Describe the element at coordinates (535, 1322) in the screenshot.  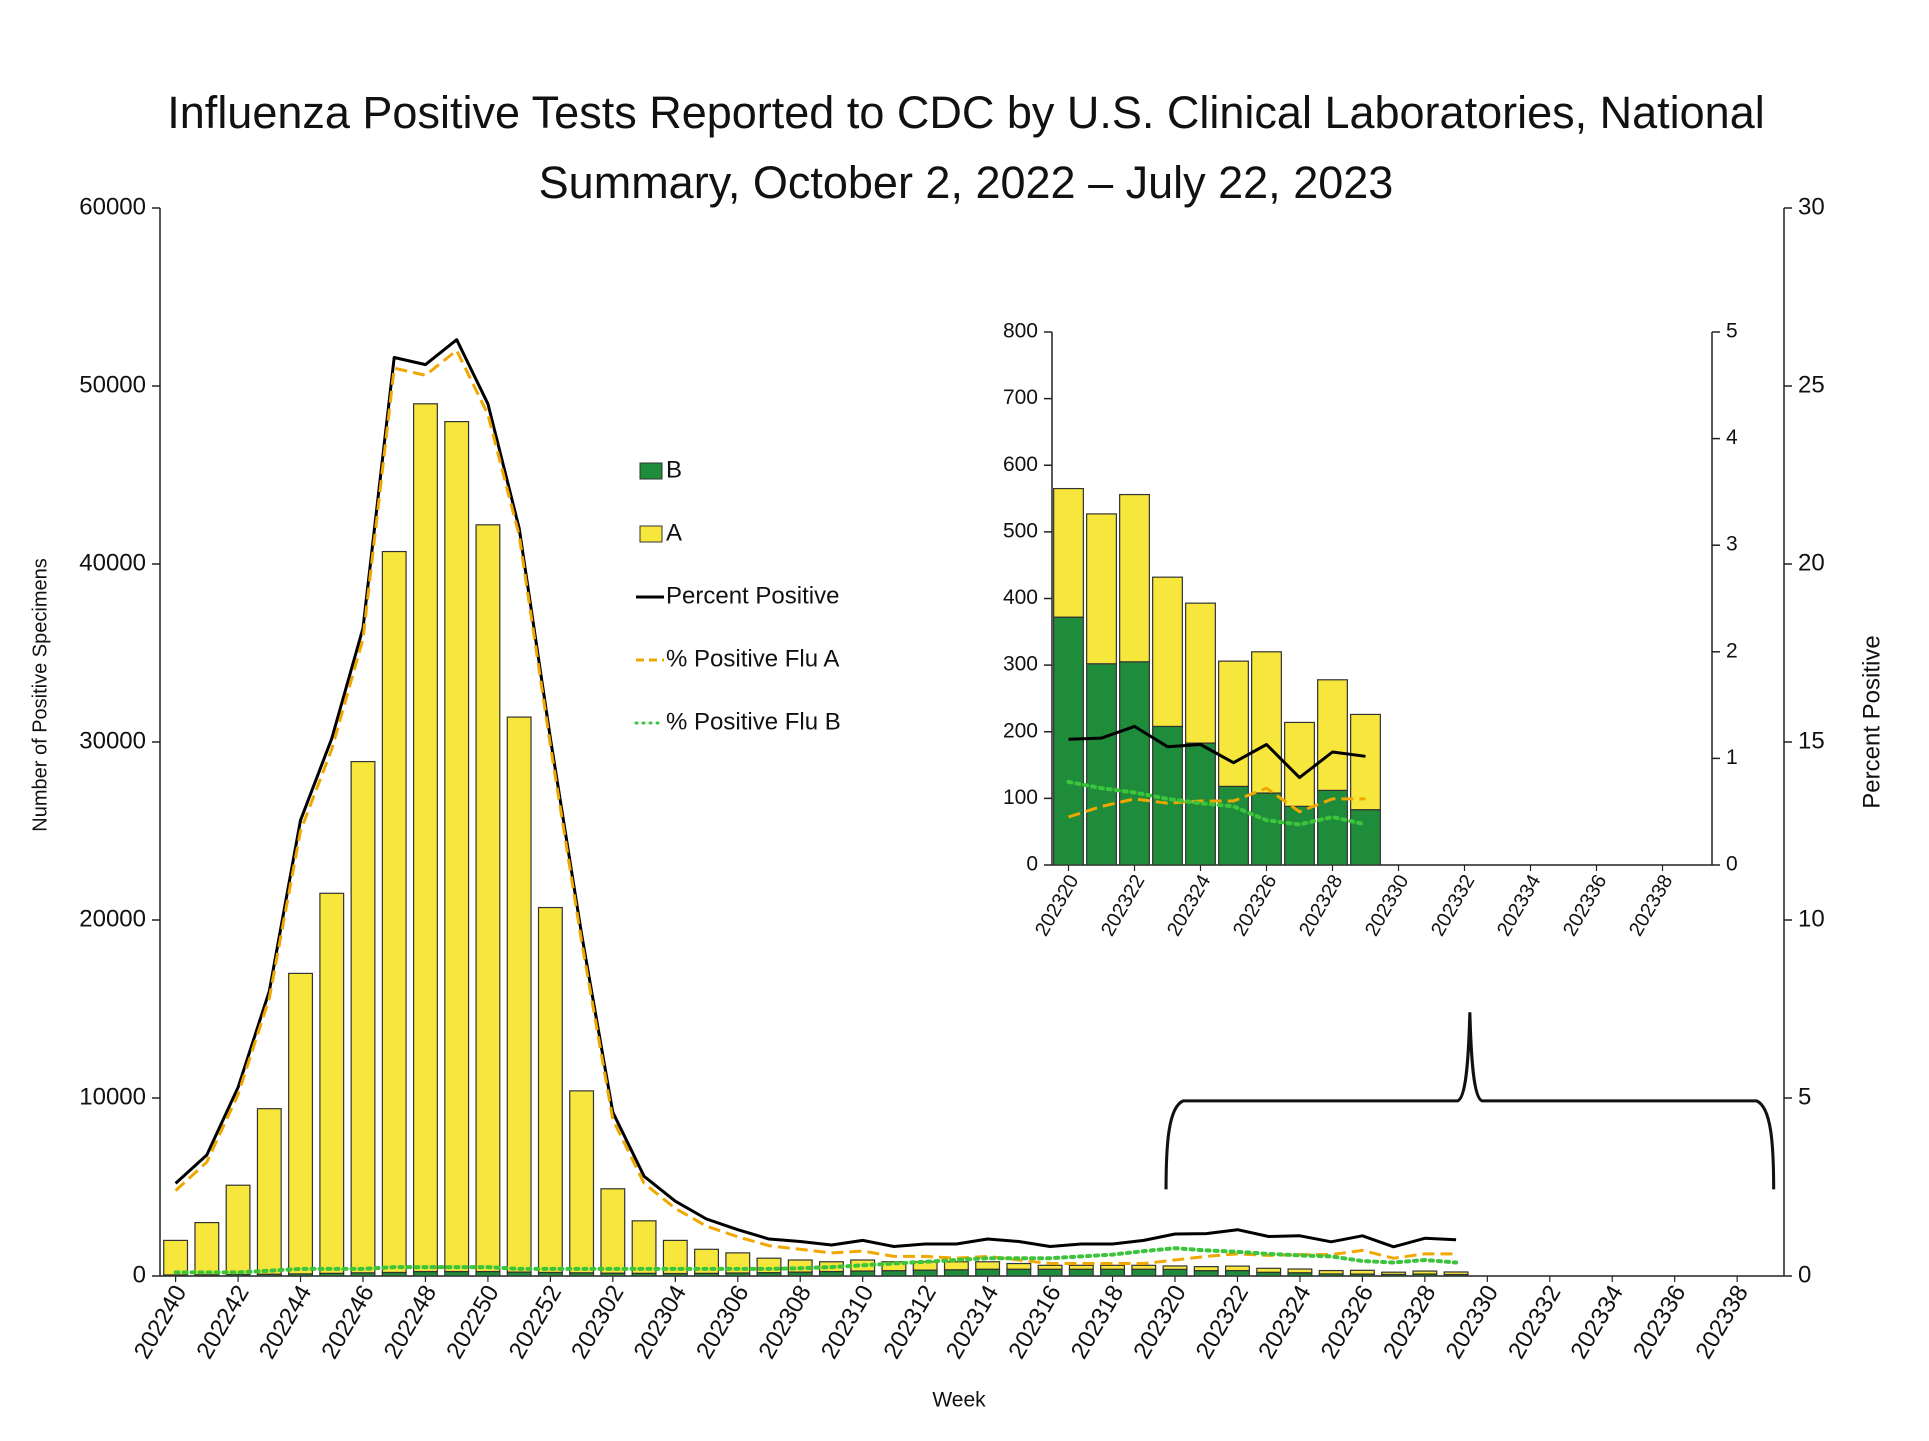
I see `x-tick-label: 202252` at that location.